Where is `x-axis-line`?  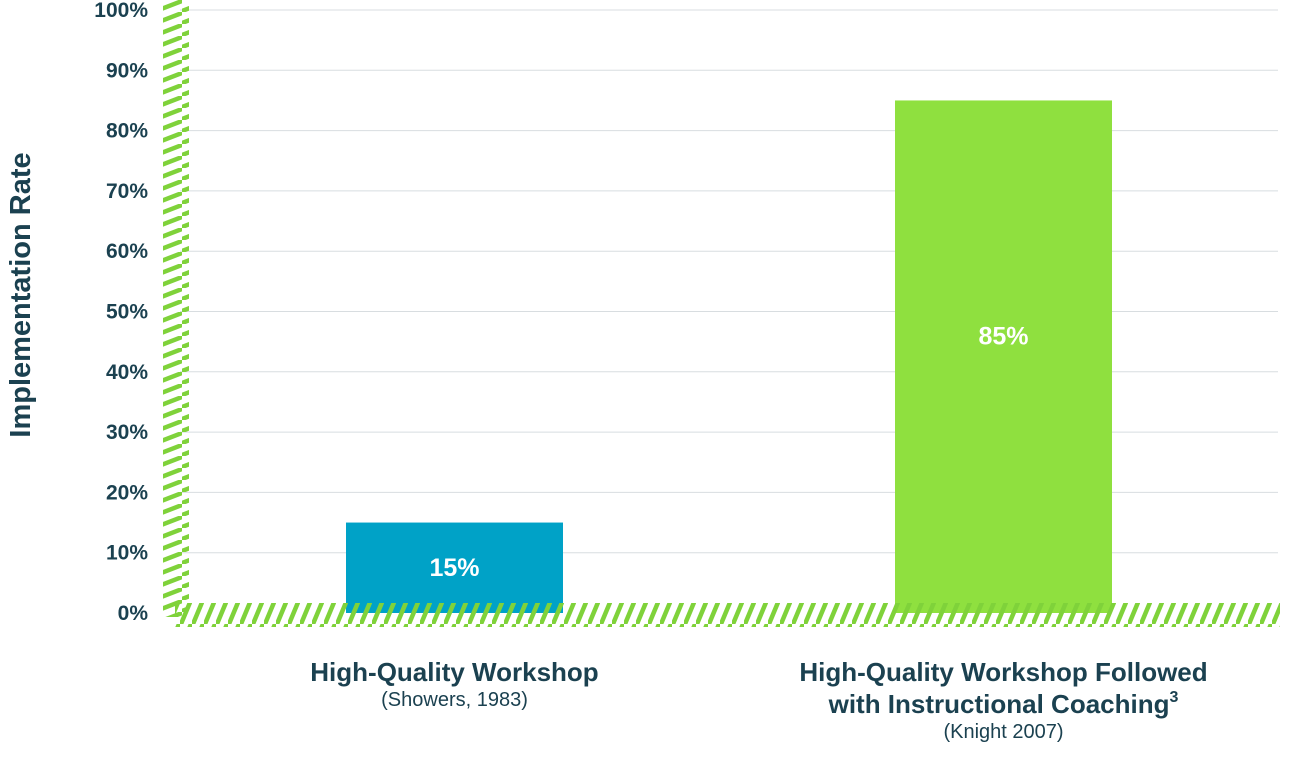
x-axis-line is located at coordinates (727, 615).